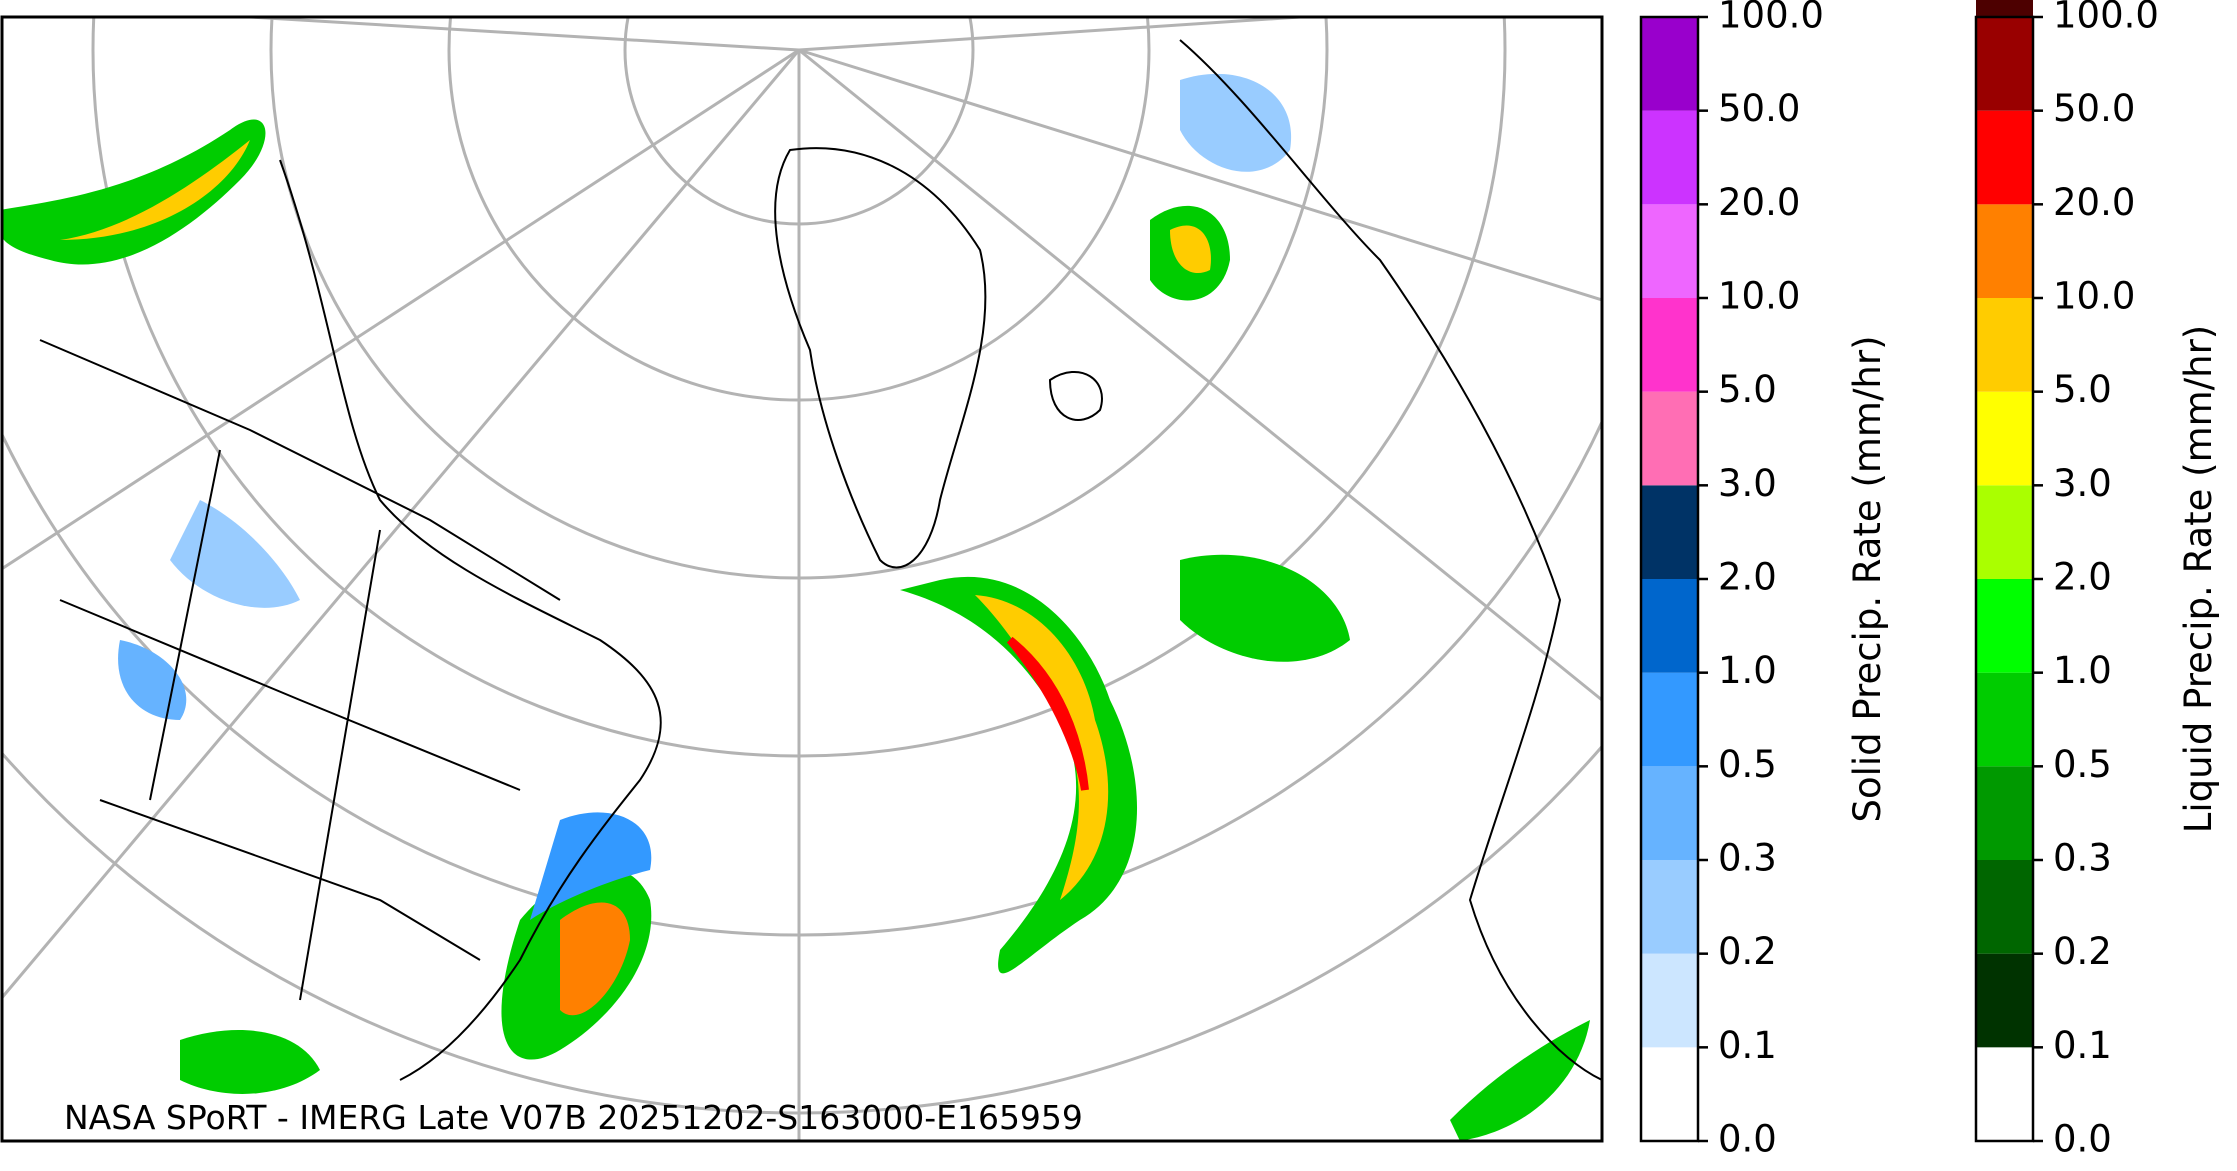  Describe the element at coordinates (2198, 579) in the screenshot. I see `colorbar-label: Liquid Precip. Rate (mm/hr)` at that location.